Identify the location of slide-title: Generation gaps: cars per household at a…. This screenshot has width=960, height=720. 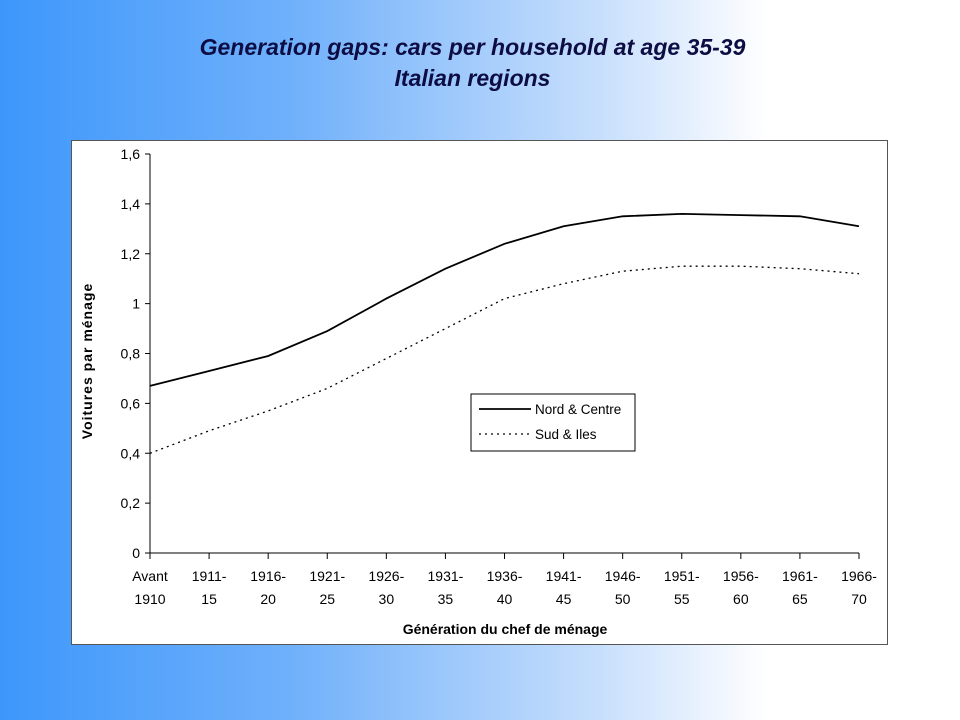
(472, 63).